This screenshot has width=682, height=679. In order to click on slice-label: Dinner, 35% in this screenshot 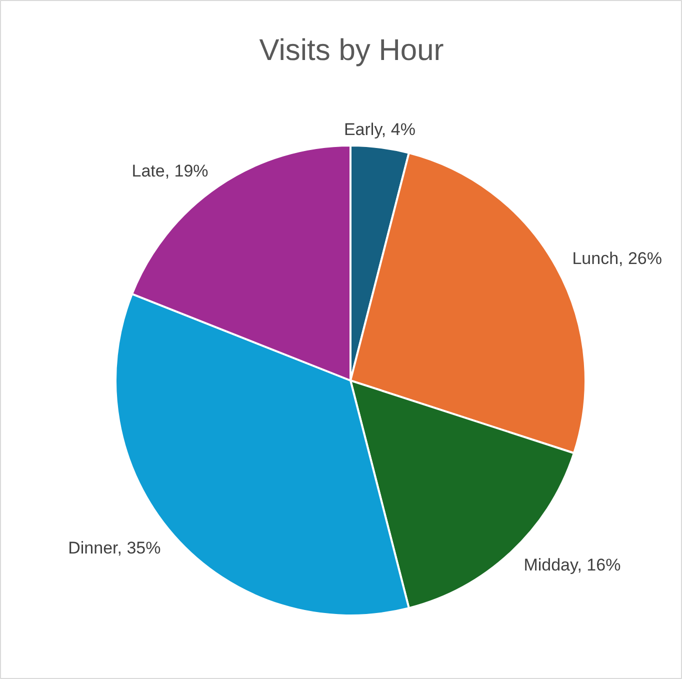, I will do `click(114, 548)`.